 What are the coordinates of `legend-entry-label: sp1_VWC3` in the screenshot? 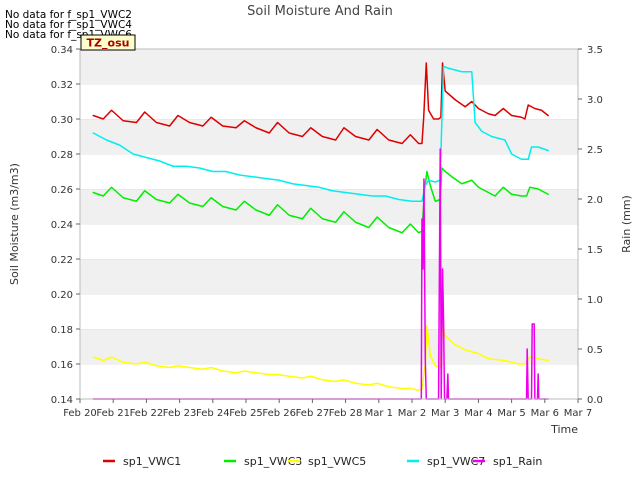 It's located at (273, 461).